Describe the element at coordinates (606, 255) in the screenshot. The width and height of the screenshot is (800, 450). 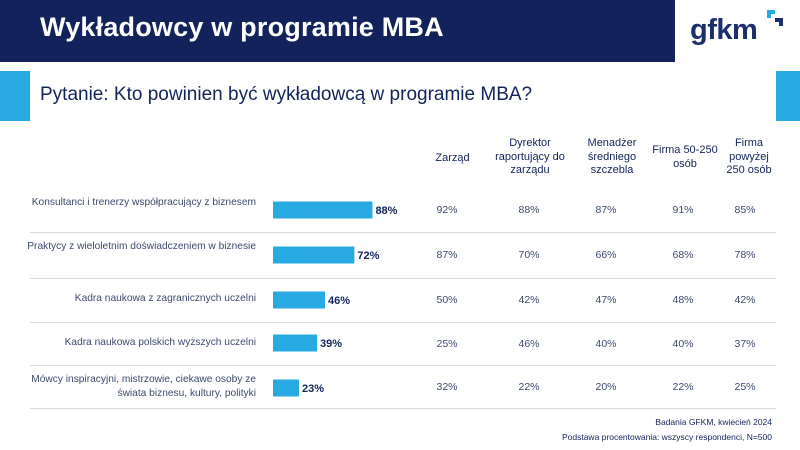
I see `cell-r2-menadzer: 66%` at that location.